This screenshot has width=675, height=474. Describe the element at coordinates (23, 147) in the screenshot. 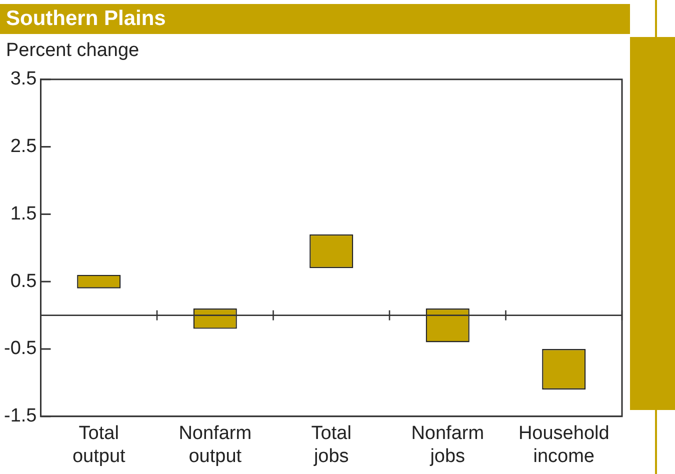

I see `y-tick-label: 2.5` at that location.